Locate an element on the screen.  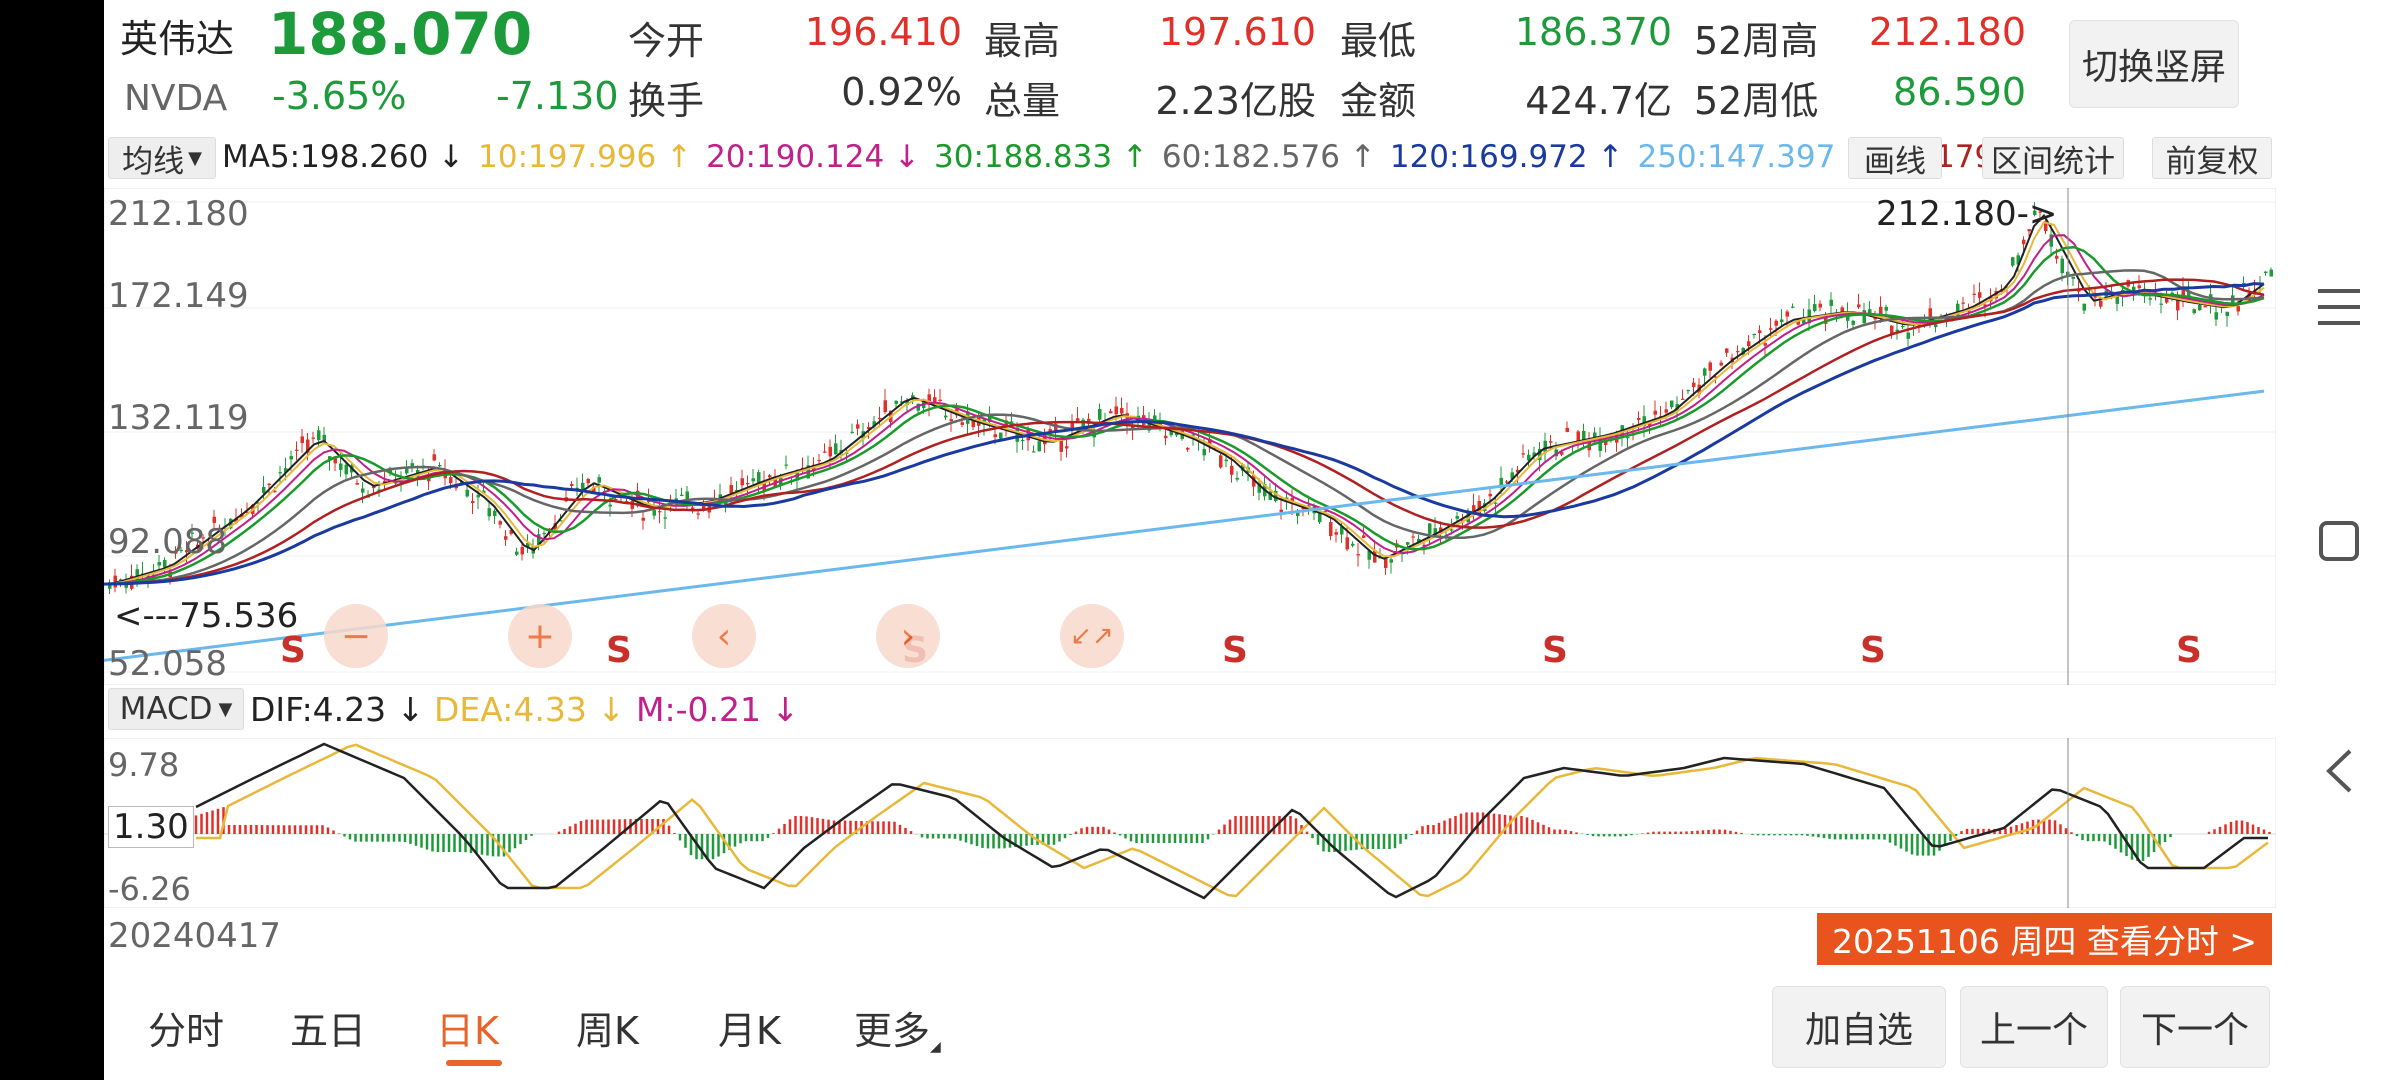
next-stock-button: 下一个 is located at coordinates (2195, 1027).